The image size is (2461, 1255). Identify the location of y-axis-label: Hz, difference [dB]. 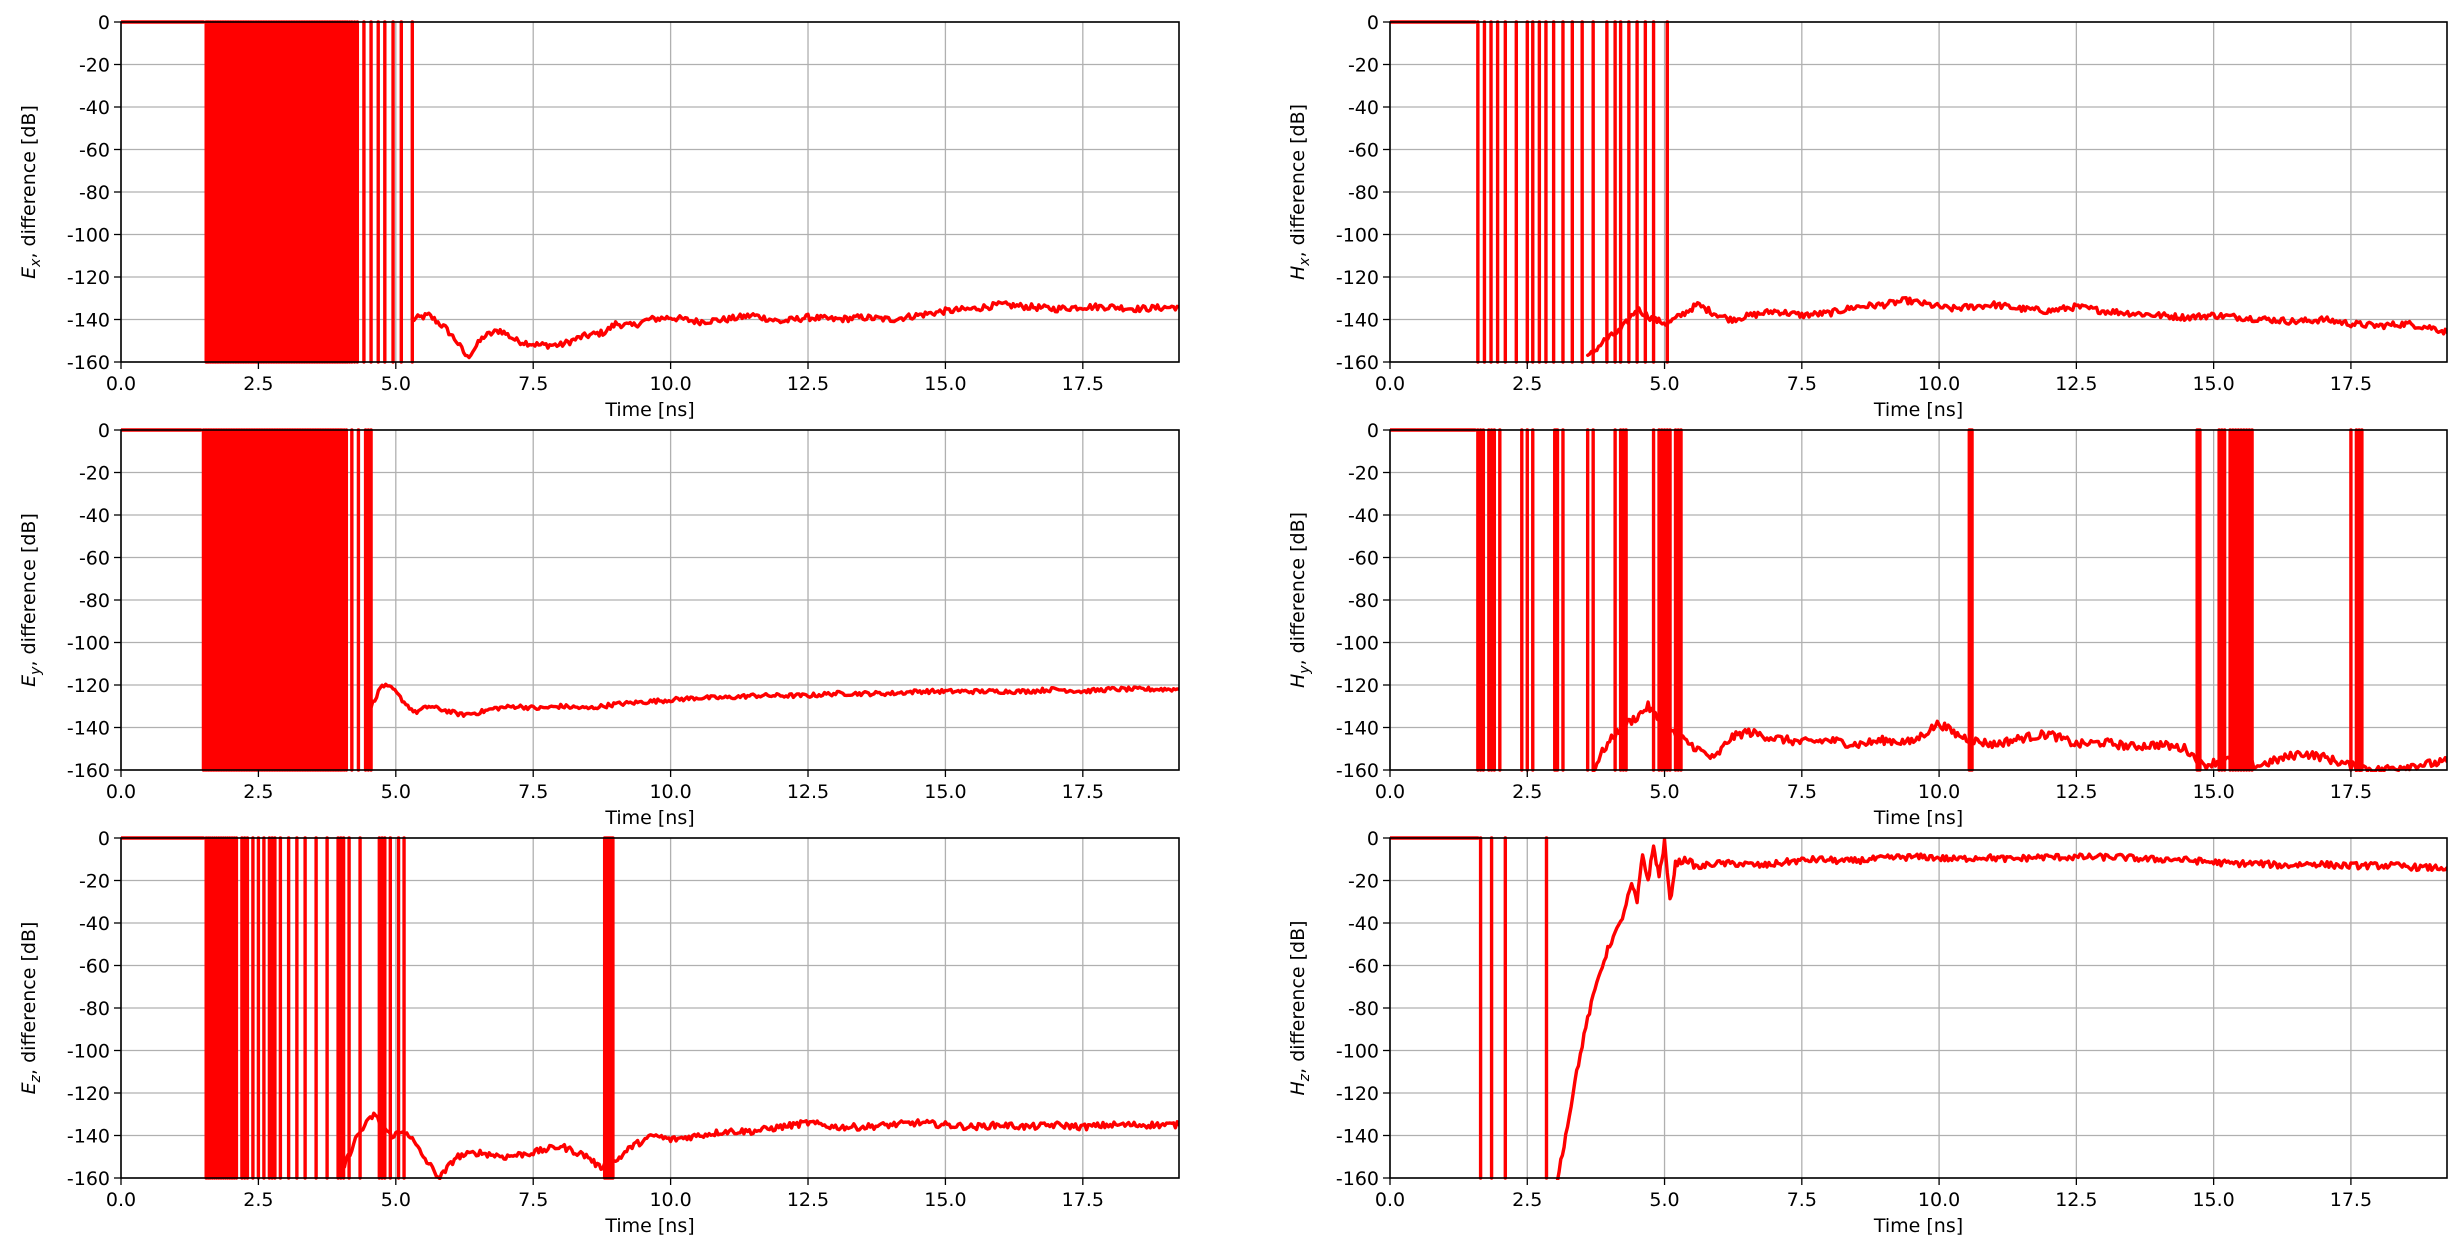
(1300, 1007).